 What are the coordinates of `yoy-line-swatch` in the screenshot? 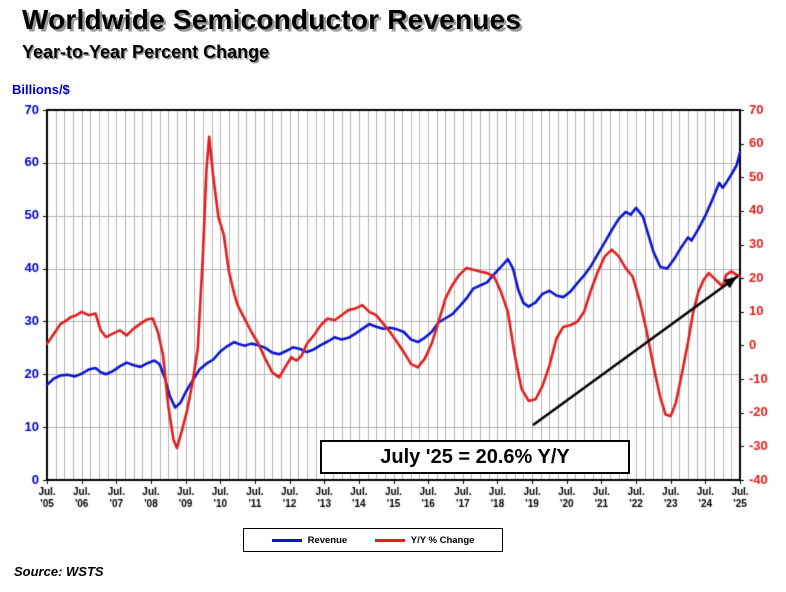 It's located at (389, 540).